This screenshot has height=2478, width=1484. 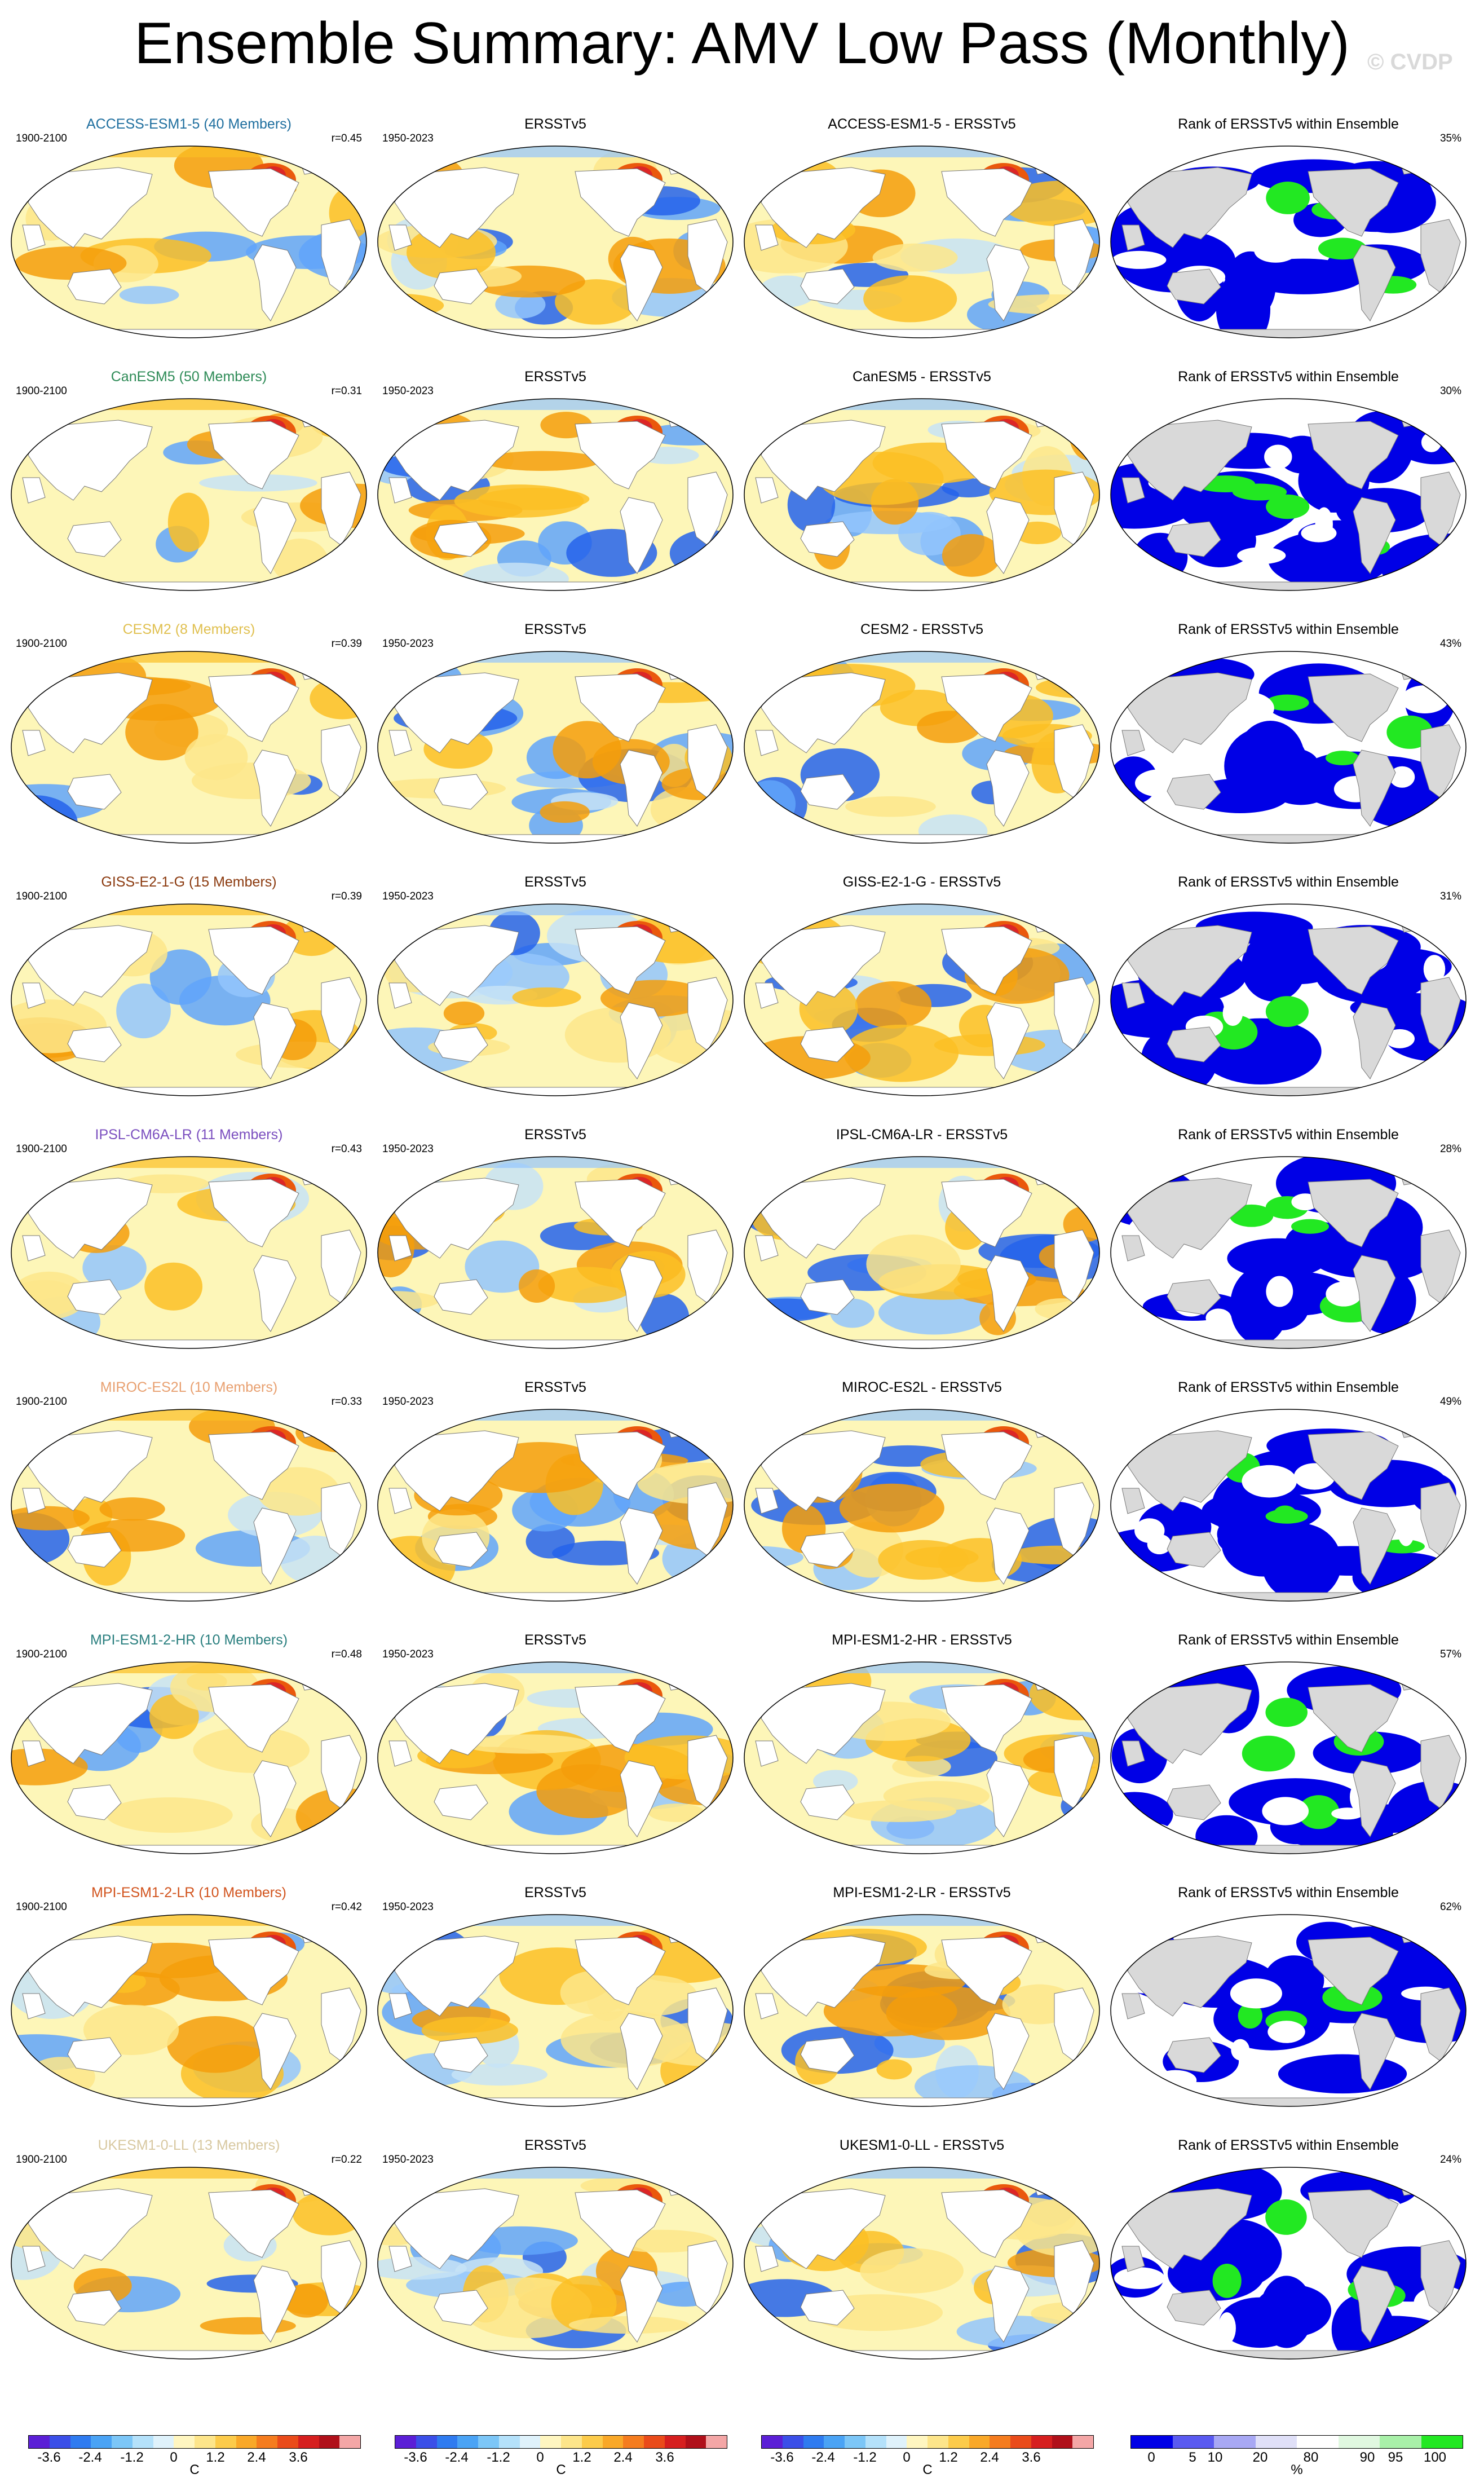 I want to click on model-panel: IPSL-CM6A-LR (11 Members) 1900-2100 r=0.43, so click(x=189, y=1253).